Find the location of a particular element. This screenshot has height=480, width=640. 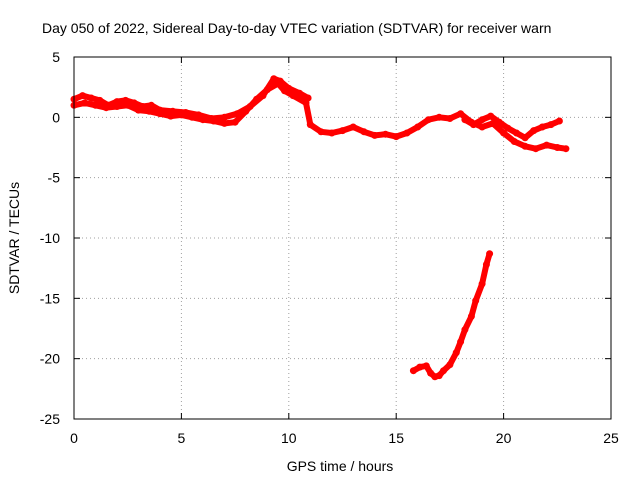

y-tick-label: -10 is located at coordinates (50, 238).